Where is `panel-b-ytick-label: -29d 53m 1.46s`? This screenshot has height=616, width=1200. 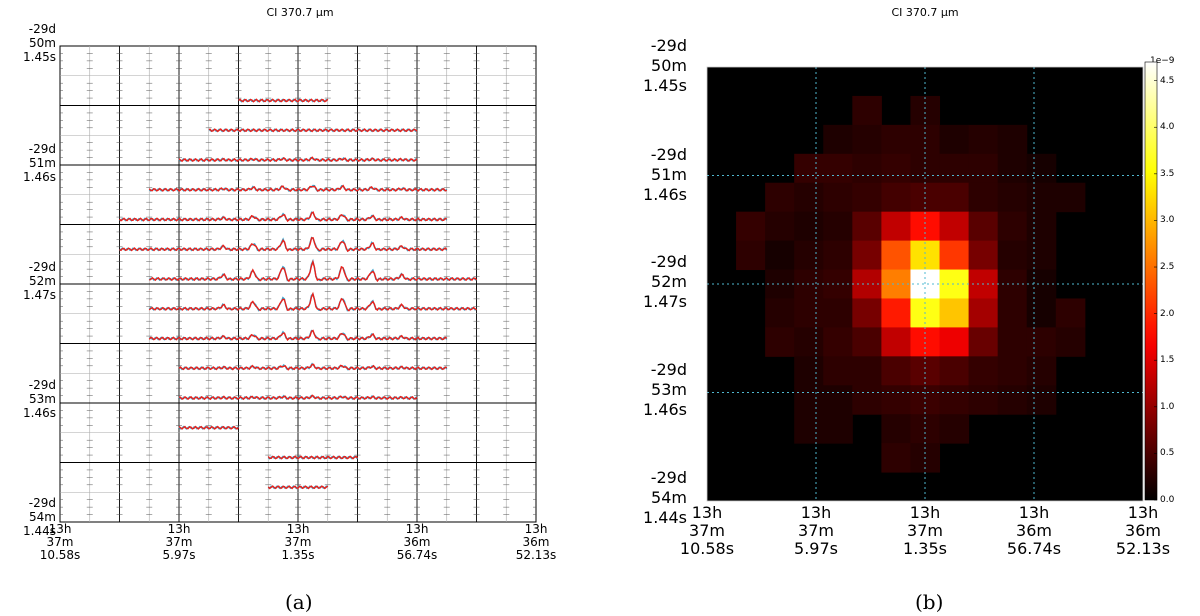
panel-b-ytick-label: -29d 53m 1.46s is located at coordinates (665, 389).